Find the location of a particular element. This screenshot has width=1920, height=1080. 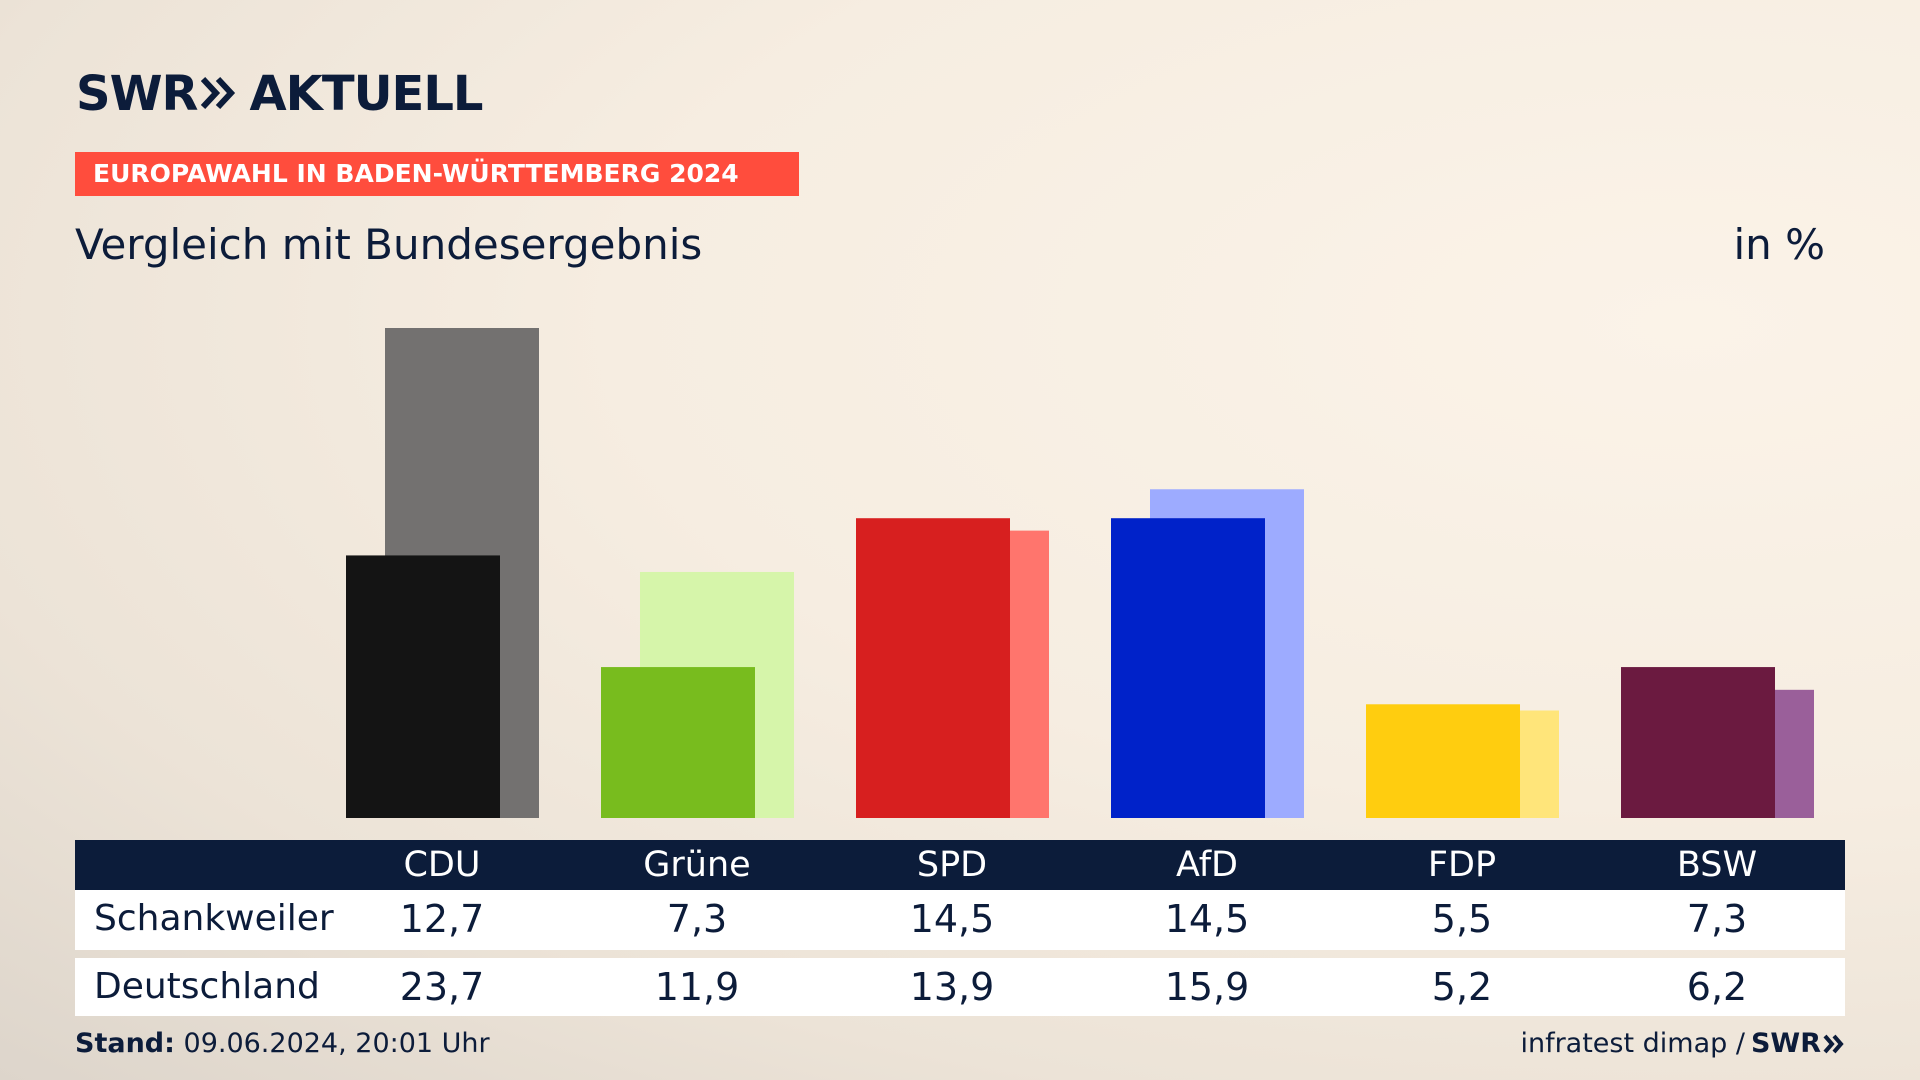

source-text: infratest dimap / is located at coordinates (1632, 1043).